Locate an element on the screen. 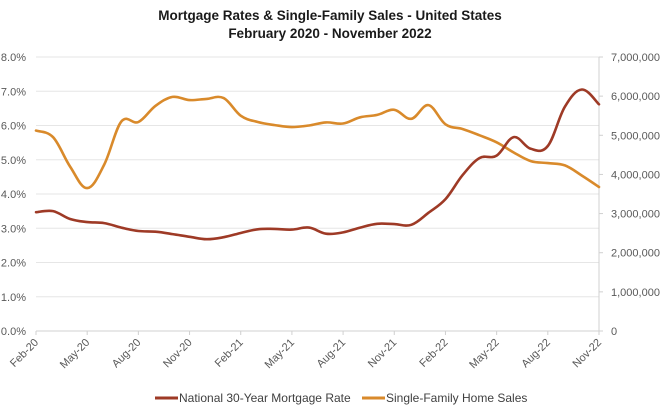 The width and height of the screenshot is (660, 410). x-tick-label: May-21 is located at coordinates (280, 354).